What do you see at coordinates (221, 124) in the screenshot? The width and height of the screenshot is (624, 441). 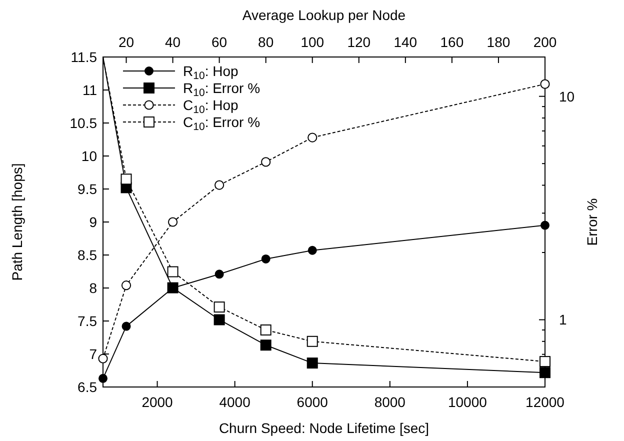 I see `legend-label: C$_{10}$: Error %` at bounding box center [221, 124].